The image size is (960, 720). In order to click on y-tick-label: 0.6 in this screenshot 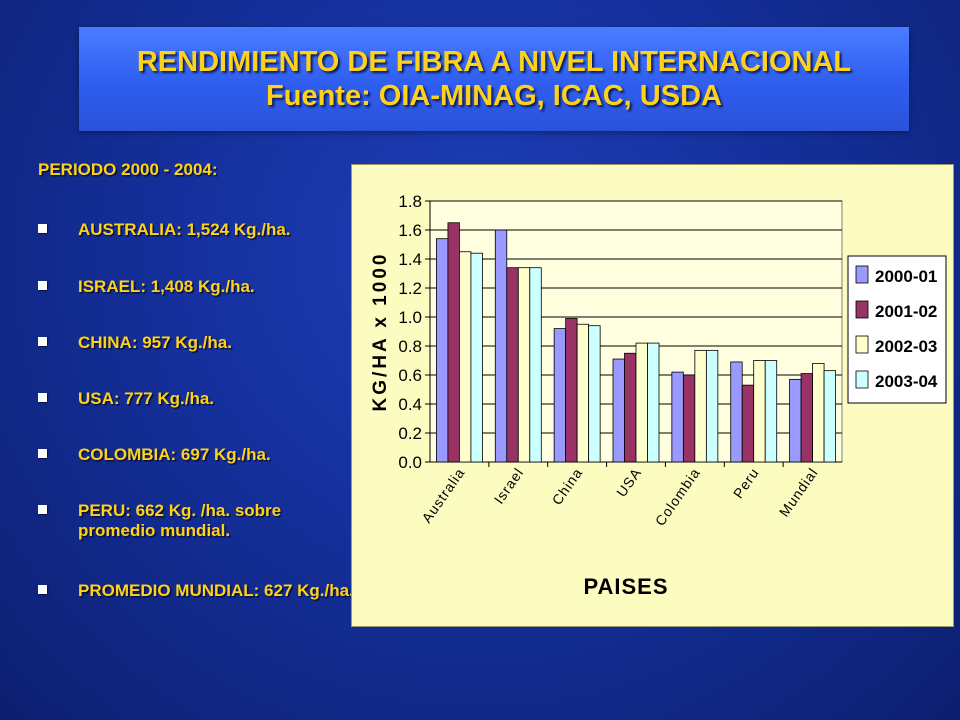, I will do `click(410, 375)`.